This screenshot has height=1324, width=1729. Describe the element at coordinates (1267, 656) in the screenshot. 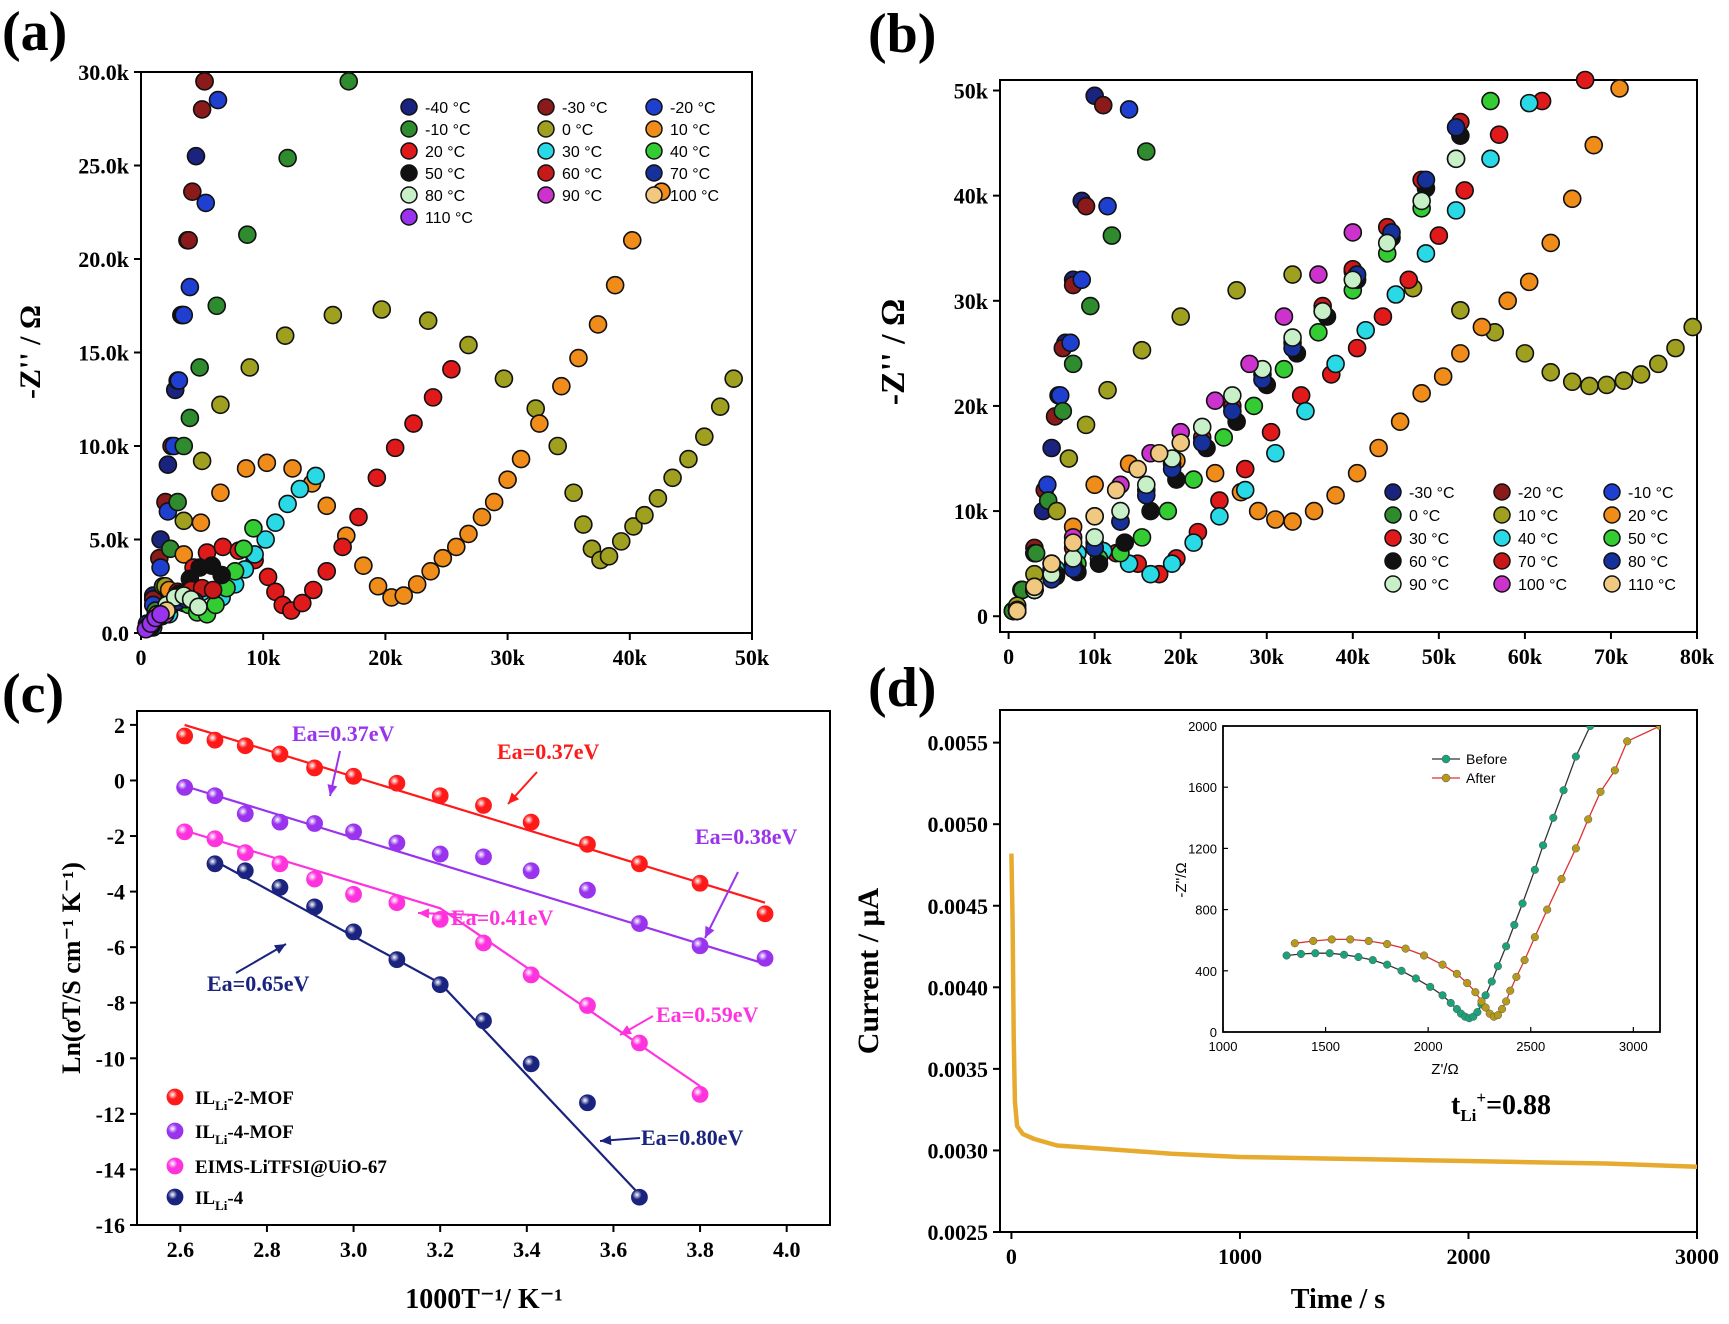

I see `x-tick-label: 30k` at that location.